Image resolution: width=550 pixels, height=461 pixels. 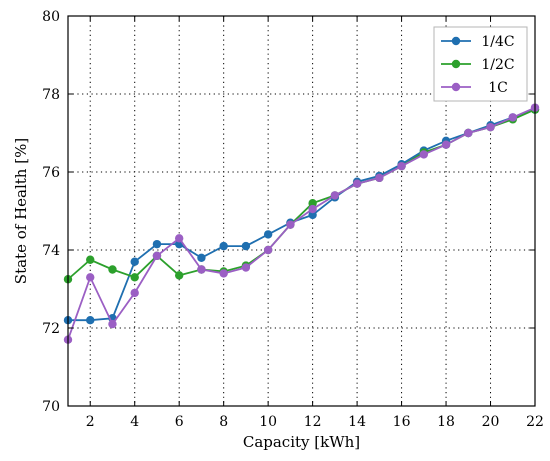 I want to click on legend-label: 1/2C, so click(x=497, y=65).